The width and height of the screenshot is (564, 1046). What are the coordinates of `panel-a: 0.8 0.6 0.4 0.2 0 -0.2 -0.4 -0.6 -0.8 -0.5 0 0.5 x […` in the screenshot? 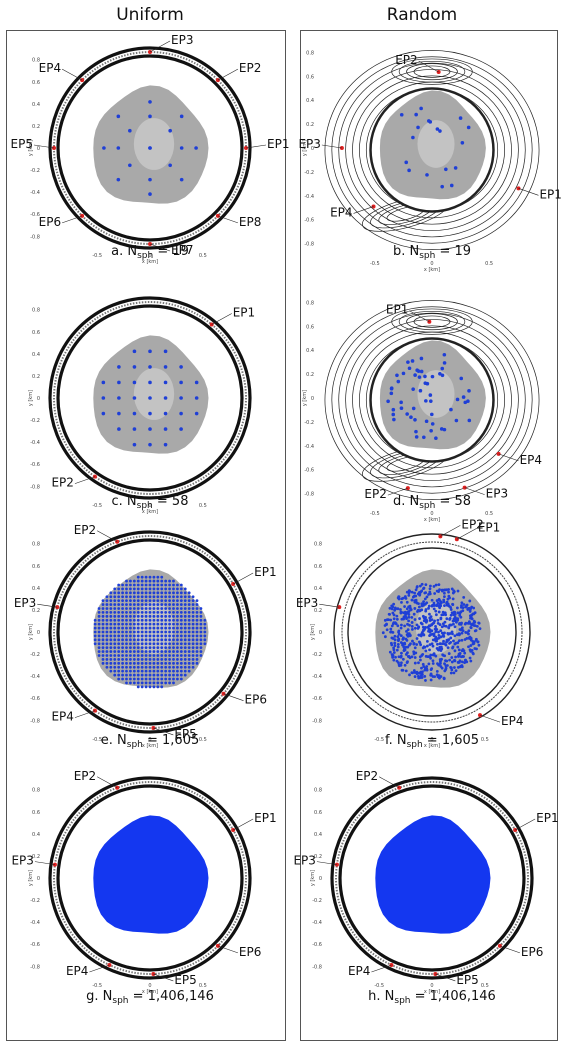 It's located at (150, 149).